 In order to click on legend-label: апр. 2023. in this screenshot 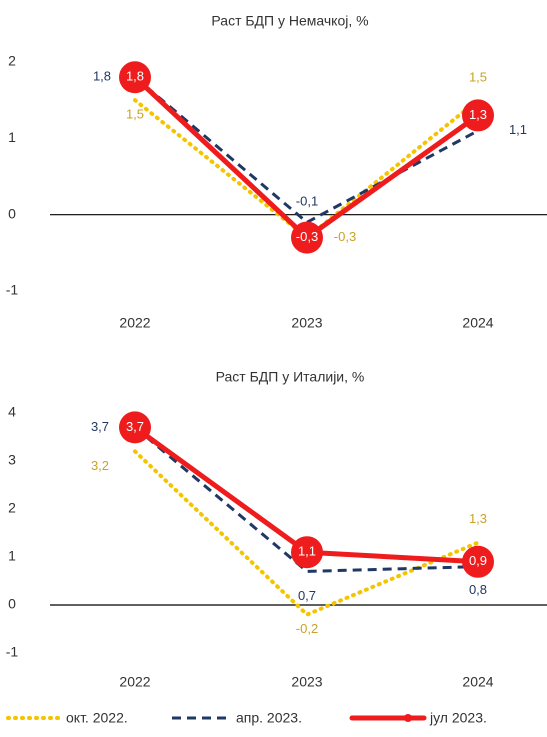, I will do `click(269, 718)`.